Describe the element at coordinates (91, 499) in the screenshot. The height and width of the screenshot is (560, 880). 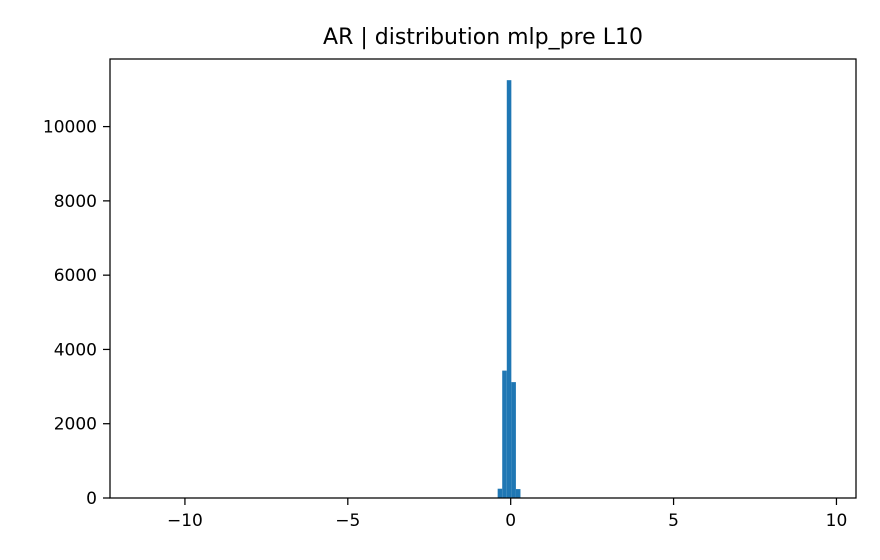
I see `y-tick-label: 0` at that location.